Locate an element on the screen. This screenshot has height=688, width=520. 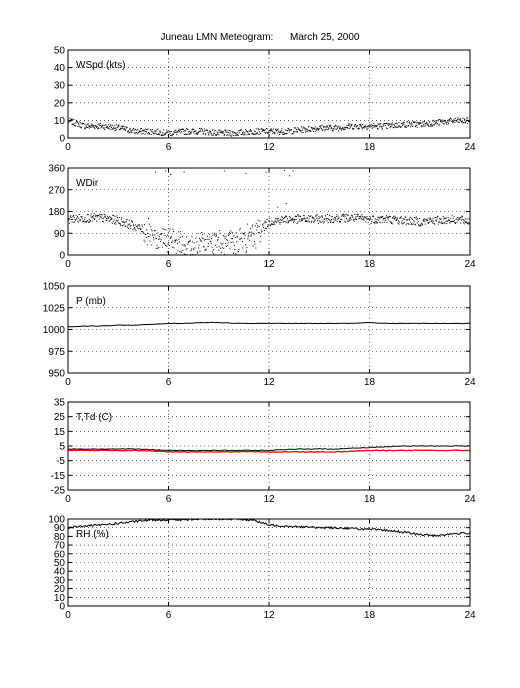
y-tick-label: 35 is located at coordinates (60, 403).